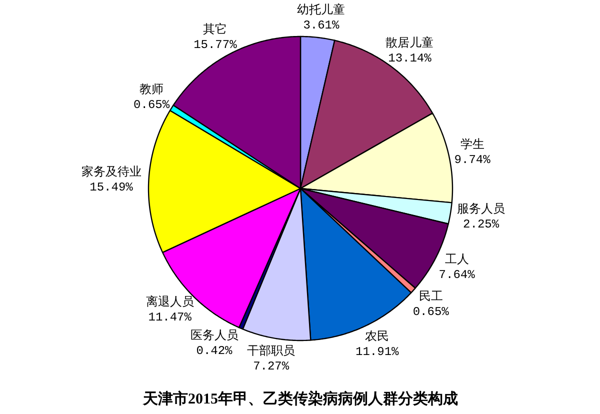 The image size is (600, 414). What do you see at coordinates (430, 295) in the screenshot?
I see `slice-label: 民工` at bounding box center [430, 295].